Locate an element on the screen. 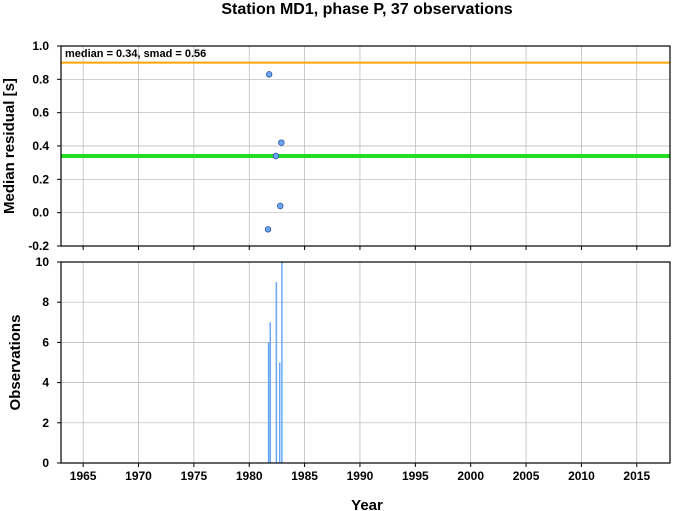  x-tick-label: 2005 is located at coordinates (526, 476).